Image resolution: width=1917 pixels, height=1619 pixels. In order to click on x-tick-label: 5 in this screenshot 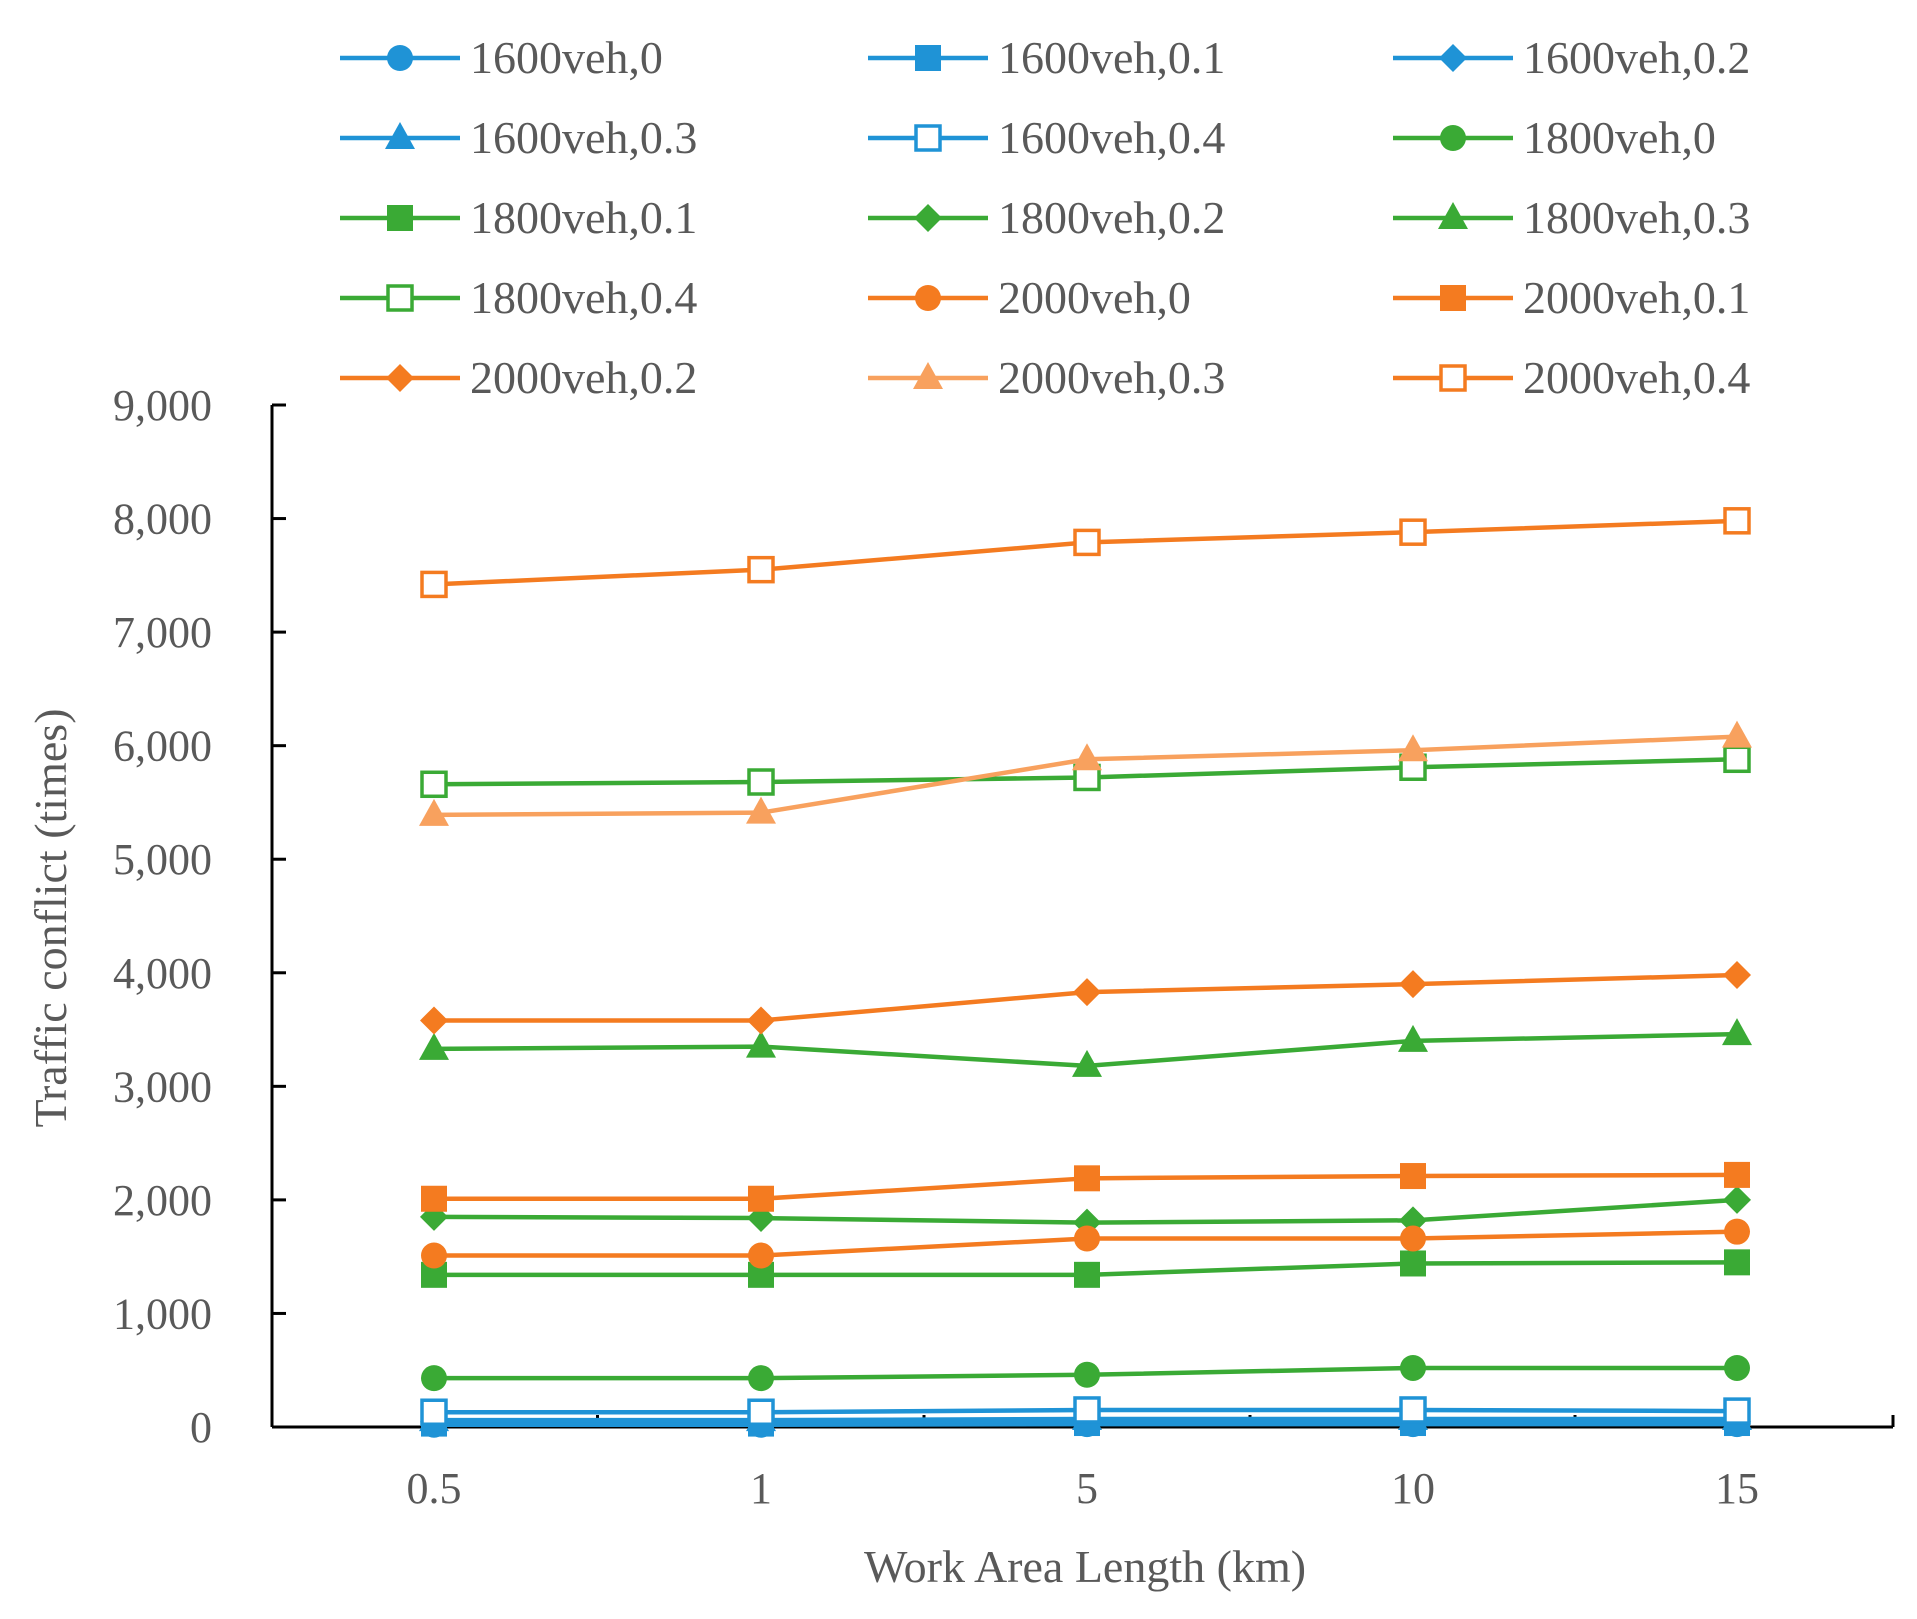, I will do `click(1087, 1488)`.